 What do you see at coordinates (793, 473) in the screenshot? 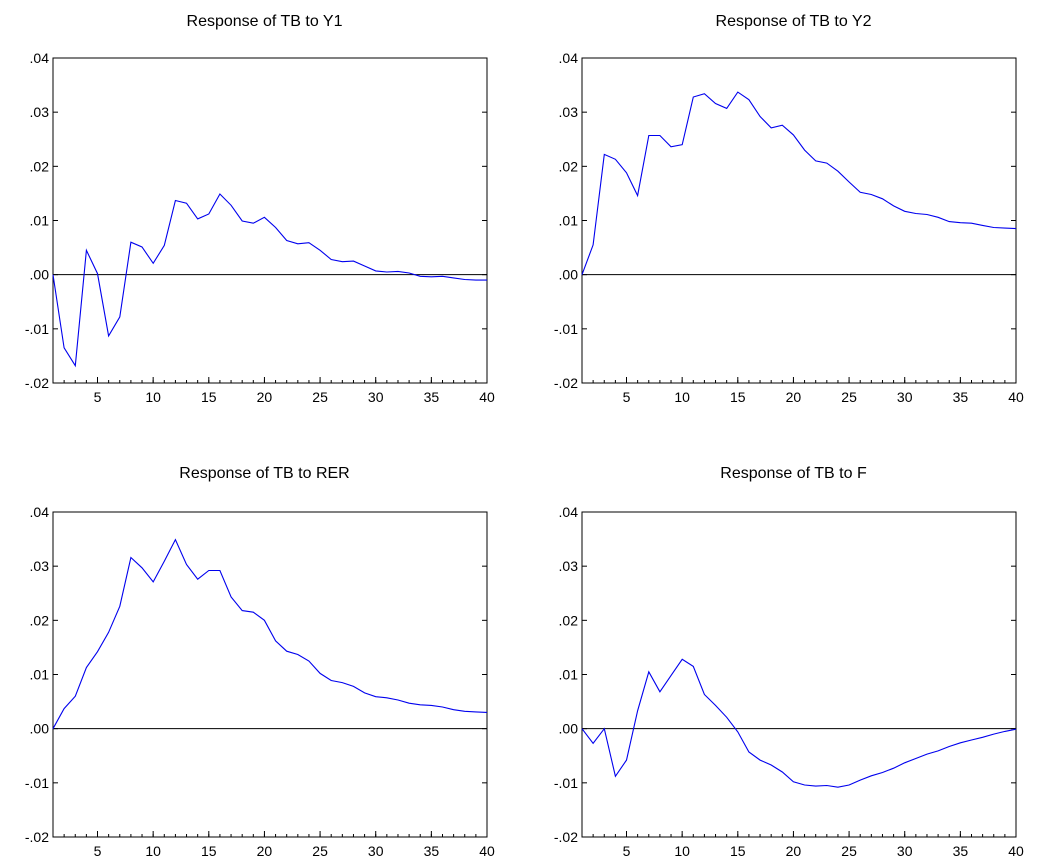
I see `chart-title: Response of TB to F` at bounding box center [793, 473].